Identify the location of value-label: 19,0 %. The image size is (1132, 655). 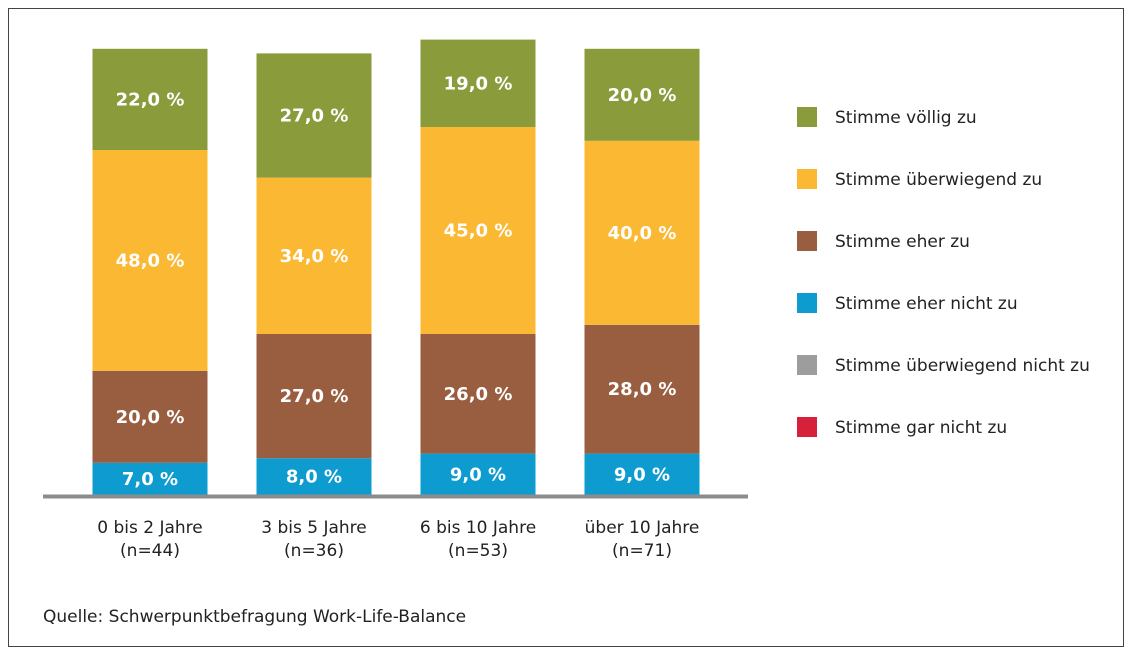
(478, 83).